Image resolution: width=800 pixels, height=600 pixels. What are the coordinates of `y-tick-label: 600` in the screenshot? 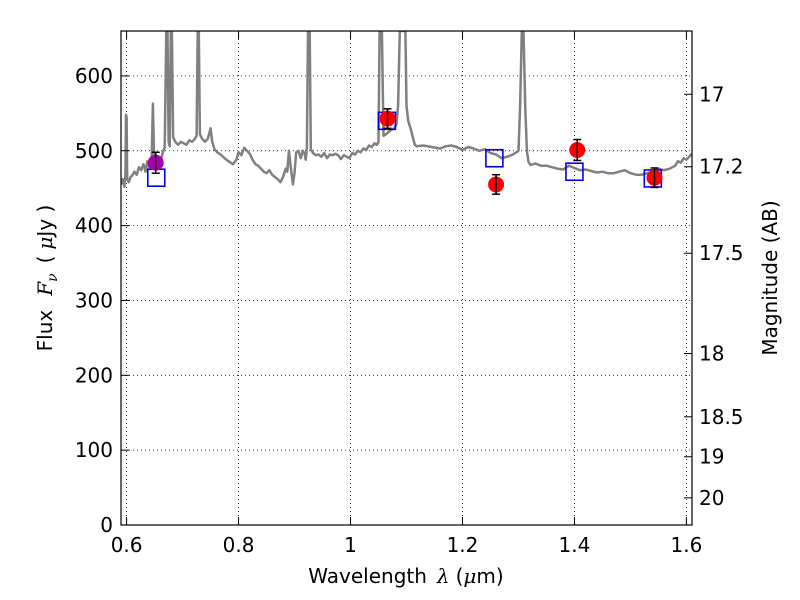 It's located at (94, 76).